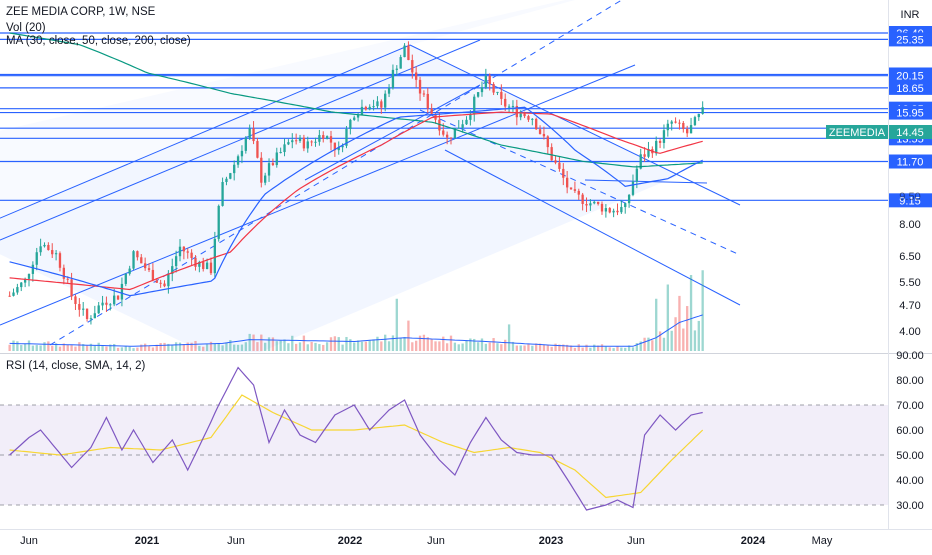 This screenshot has width=932, height=555. What do you see at coordinates (910, 132) in the screenshot?
I see `last-price-bg` at bounding box center [910, 132].